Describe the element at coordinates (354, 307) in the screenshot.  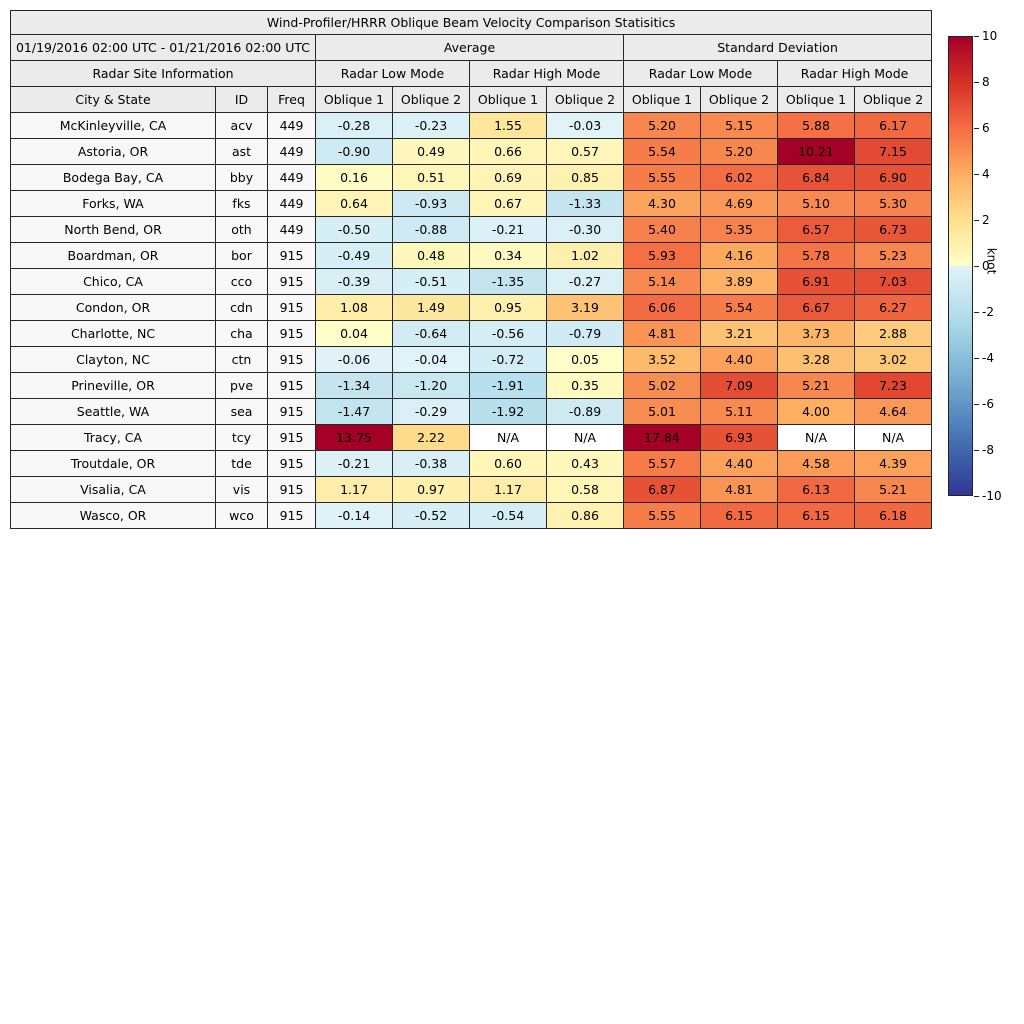
I see `value-cell: 1.08` at that location.